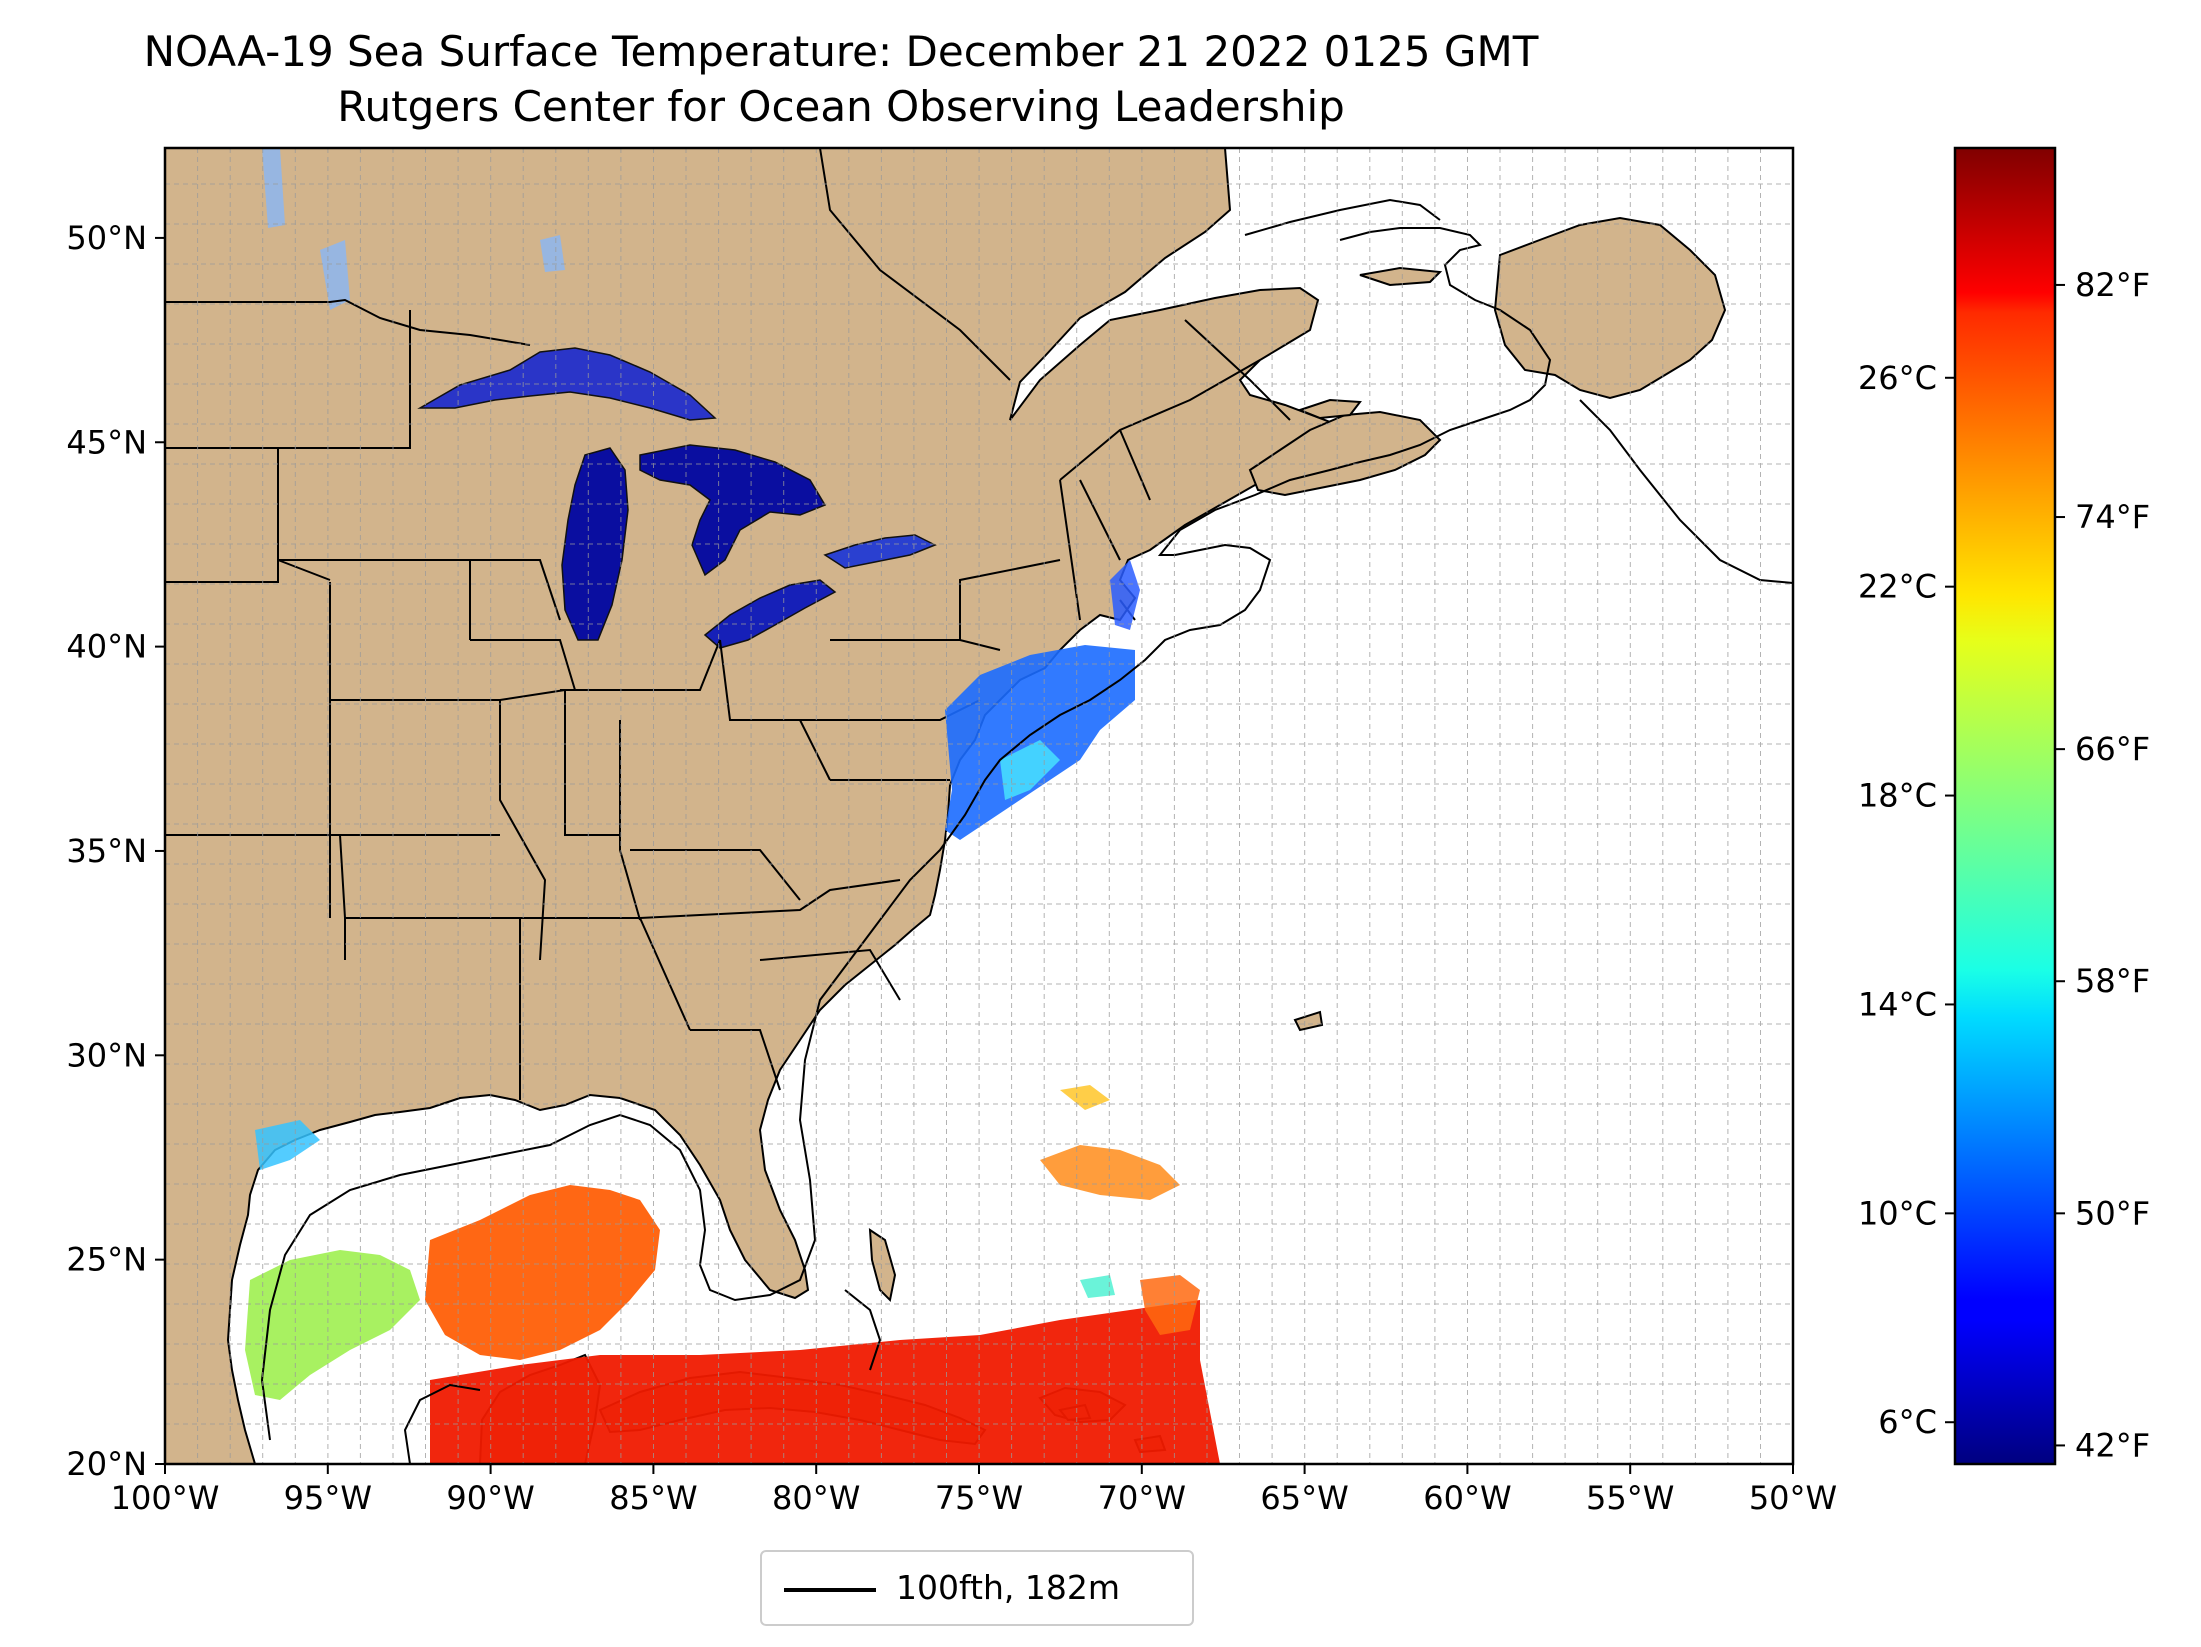  Describe the element at coordinates (653, 1498) in the screenshot. I see `lon-tick-label: 85°W` at that location.